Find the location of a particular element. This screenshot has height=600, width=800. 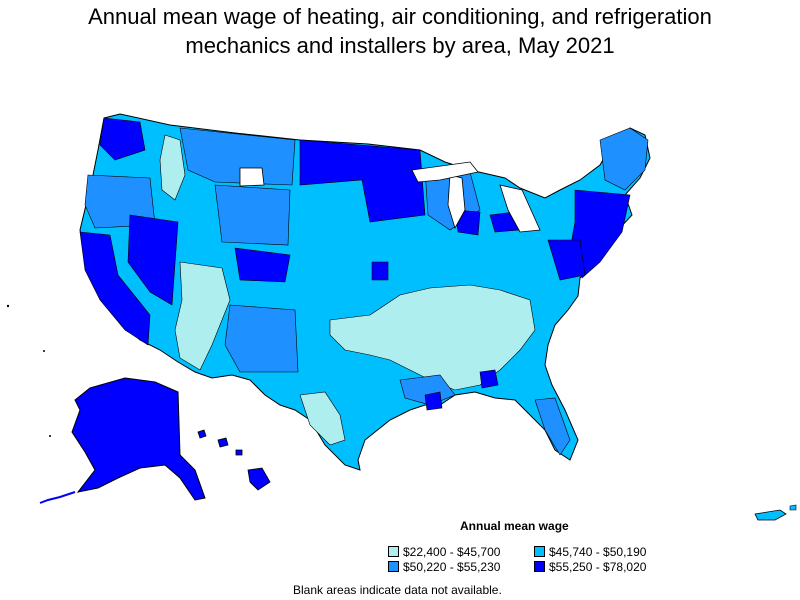

blank-areas-note: Blank areas indicate data not available. is located at coordinates (397, 590).